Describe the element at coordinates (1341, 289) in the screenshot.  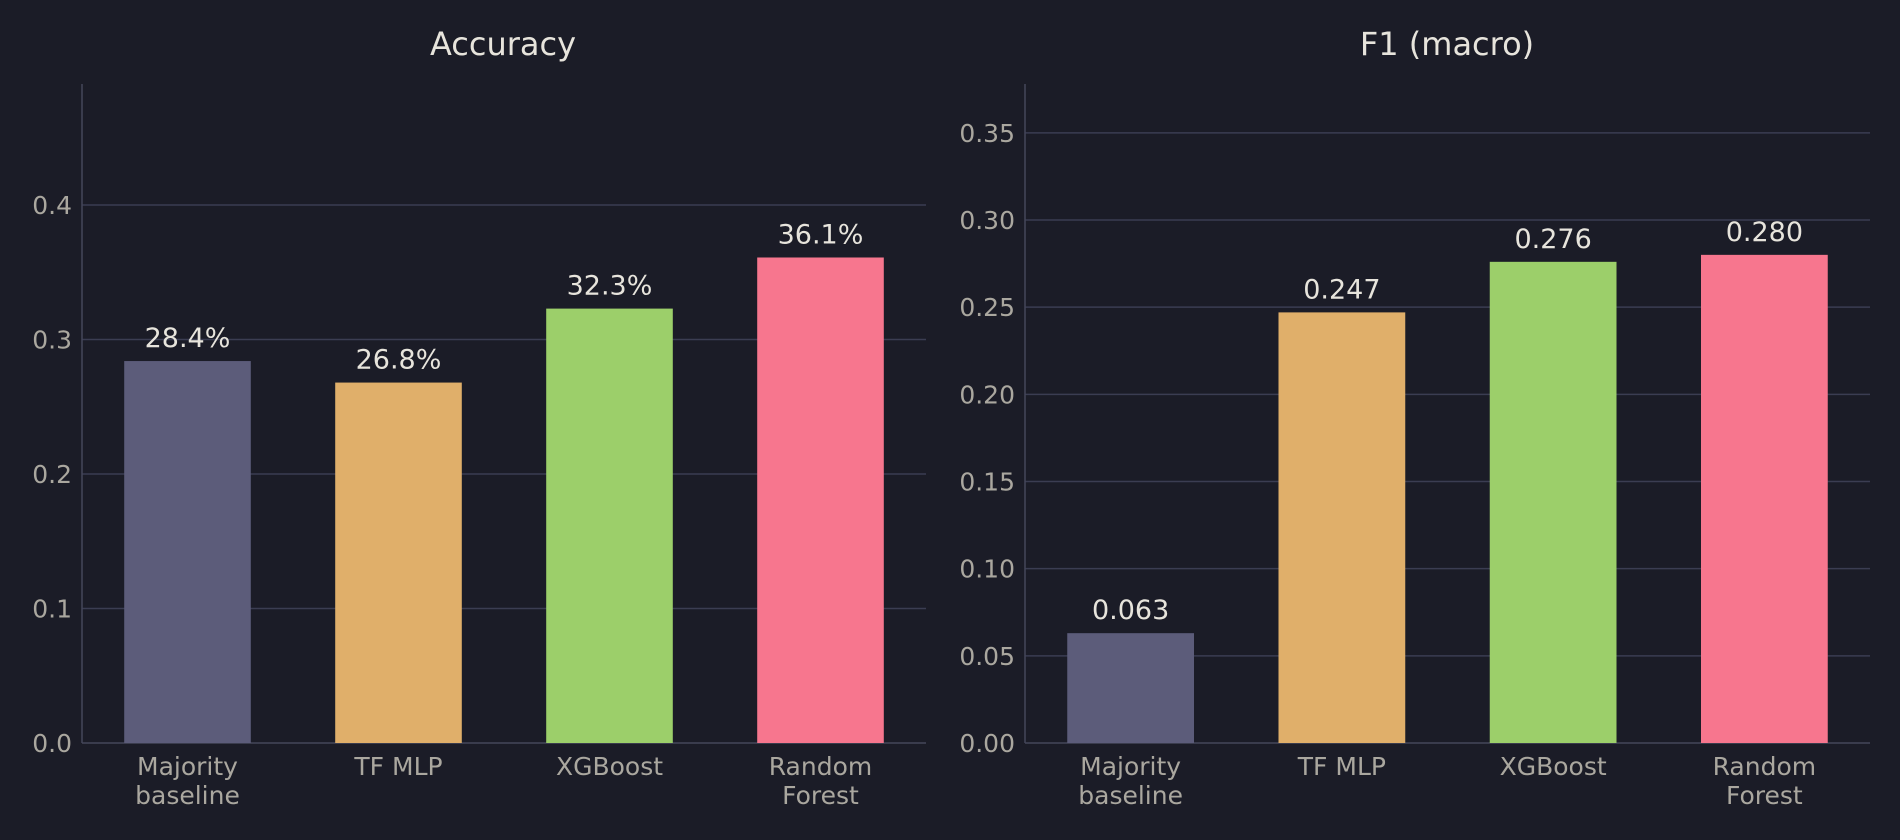
I see `data-label-tf-mlp: 0.247` at that location.